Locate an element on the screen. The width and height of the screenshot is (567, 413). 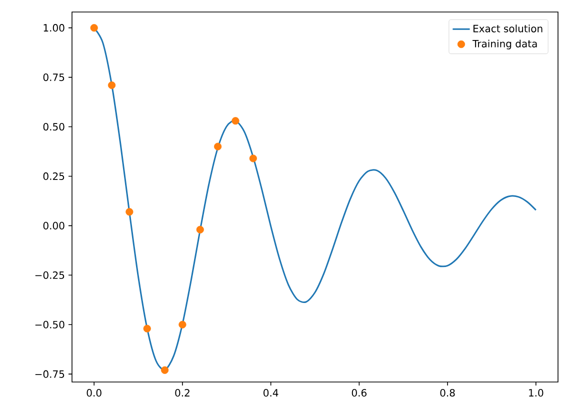
x-tick-label: 0.8 is located at coordinates (447, 393).